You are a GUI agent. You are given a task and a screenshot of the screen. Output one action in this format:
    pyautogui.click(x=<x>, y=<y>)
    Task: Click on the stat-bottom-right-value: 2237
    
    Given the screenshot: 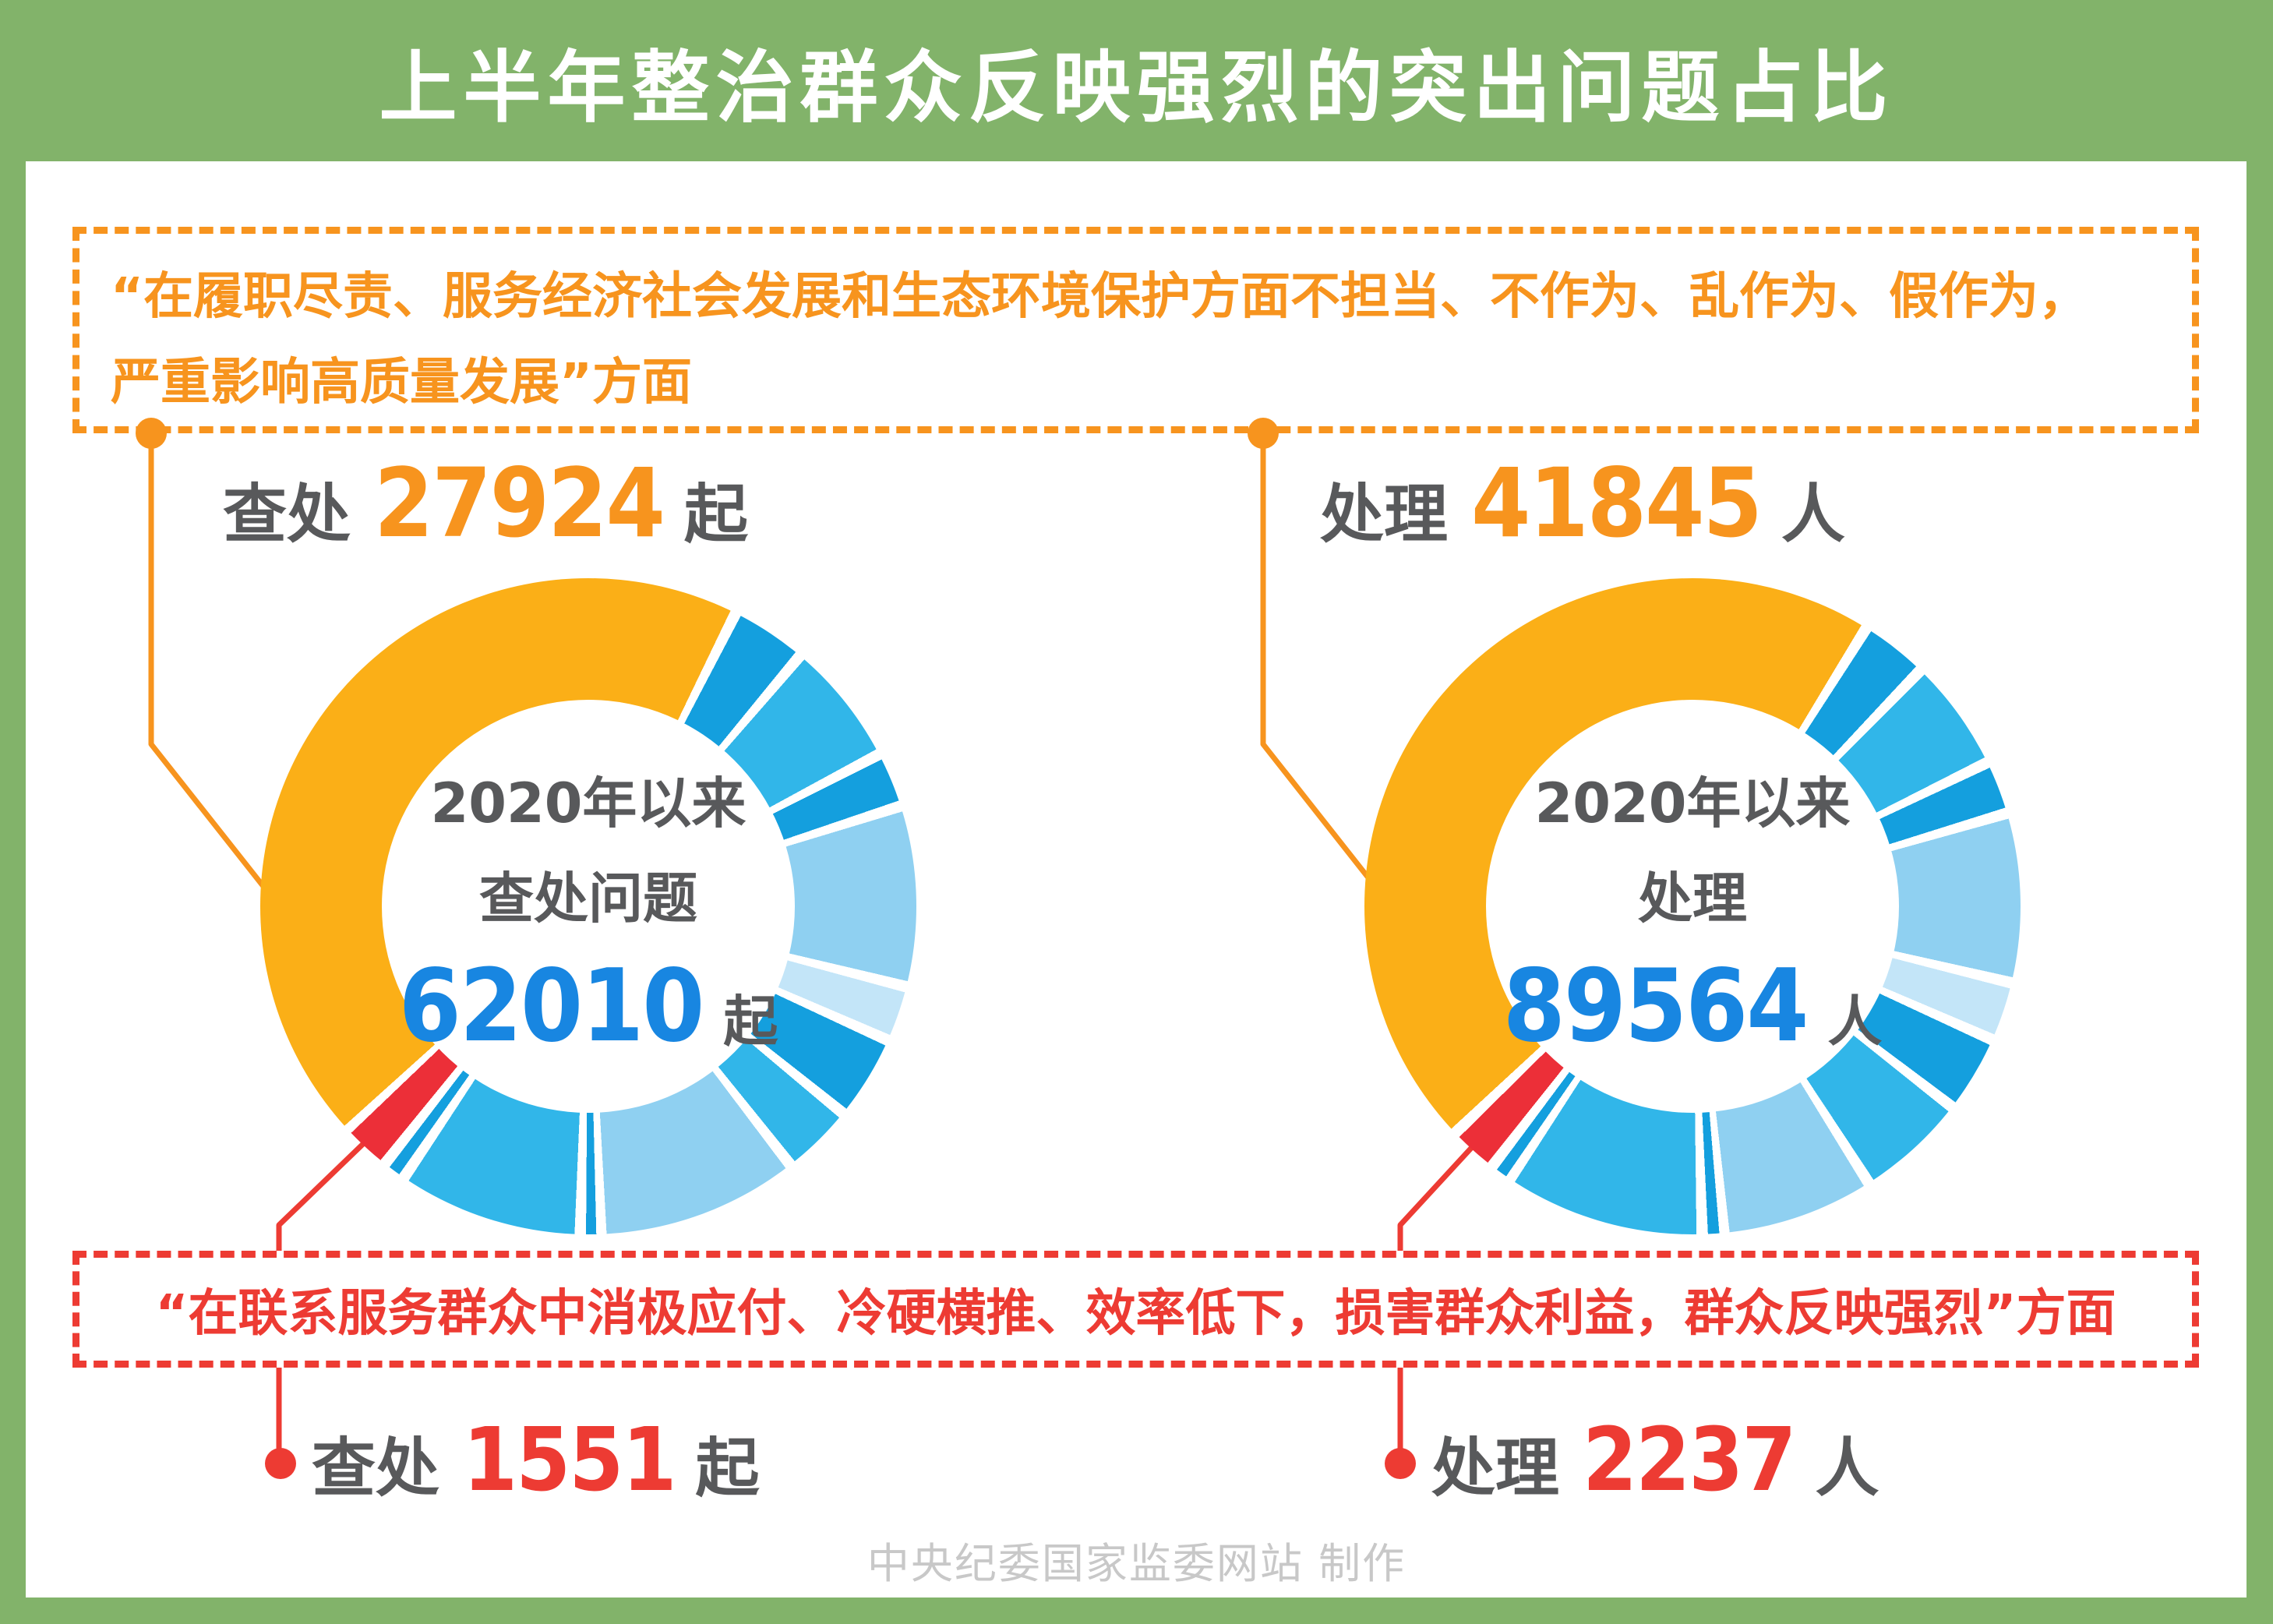 What is the action you would take?
    pyautogui.click(x=1689, y=1460)
    